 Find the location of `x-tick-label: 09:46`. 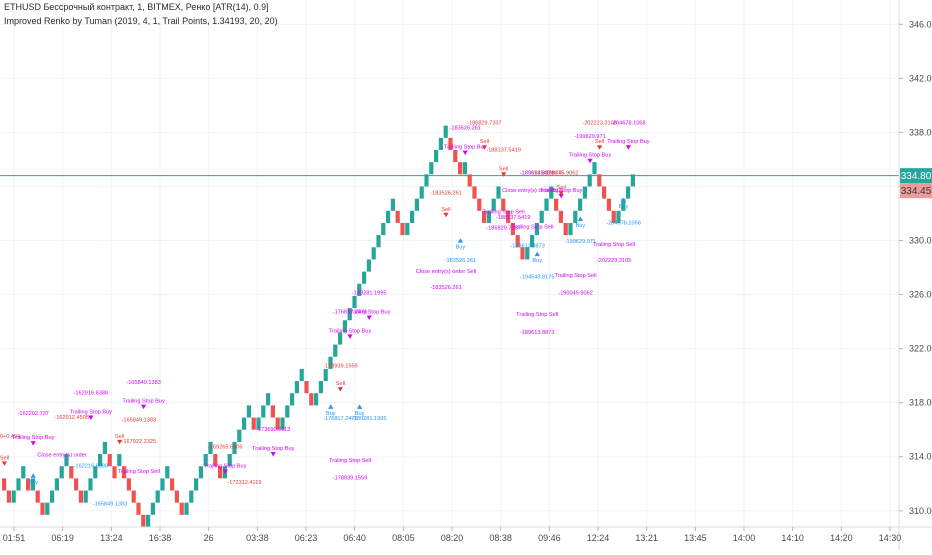

x-tick-label: 09:46 is located at coordinates (549, 538).